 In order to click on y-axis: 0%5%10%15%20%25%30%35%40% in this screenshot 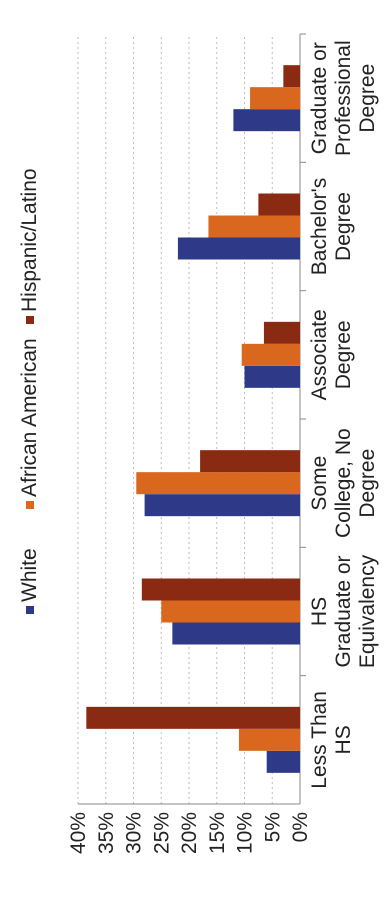, I will do `click(189, 828)`.